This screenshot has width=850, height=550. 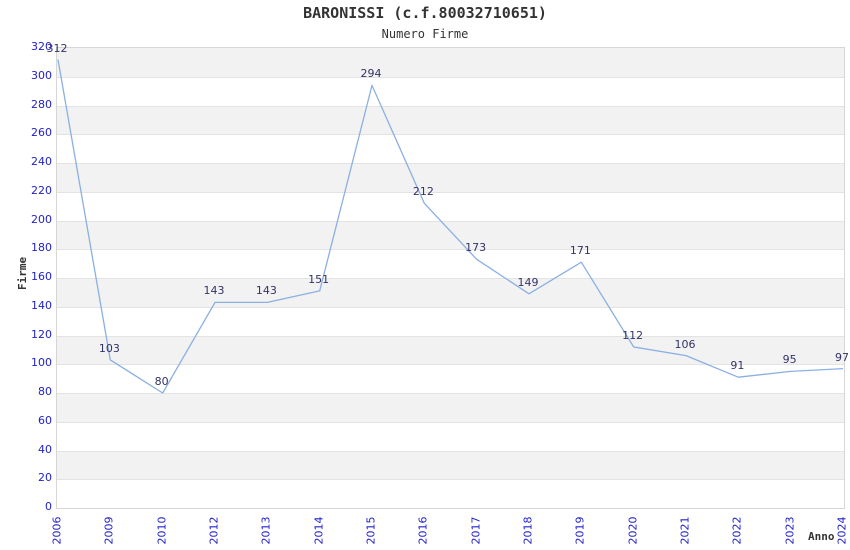 What do you see at coordinates (109, 530) in the screenshot?
I see `x-tick-label: 2009` at bounding box center [109, 530].